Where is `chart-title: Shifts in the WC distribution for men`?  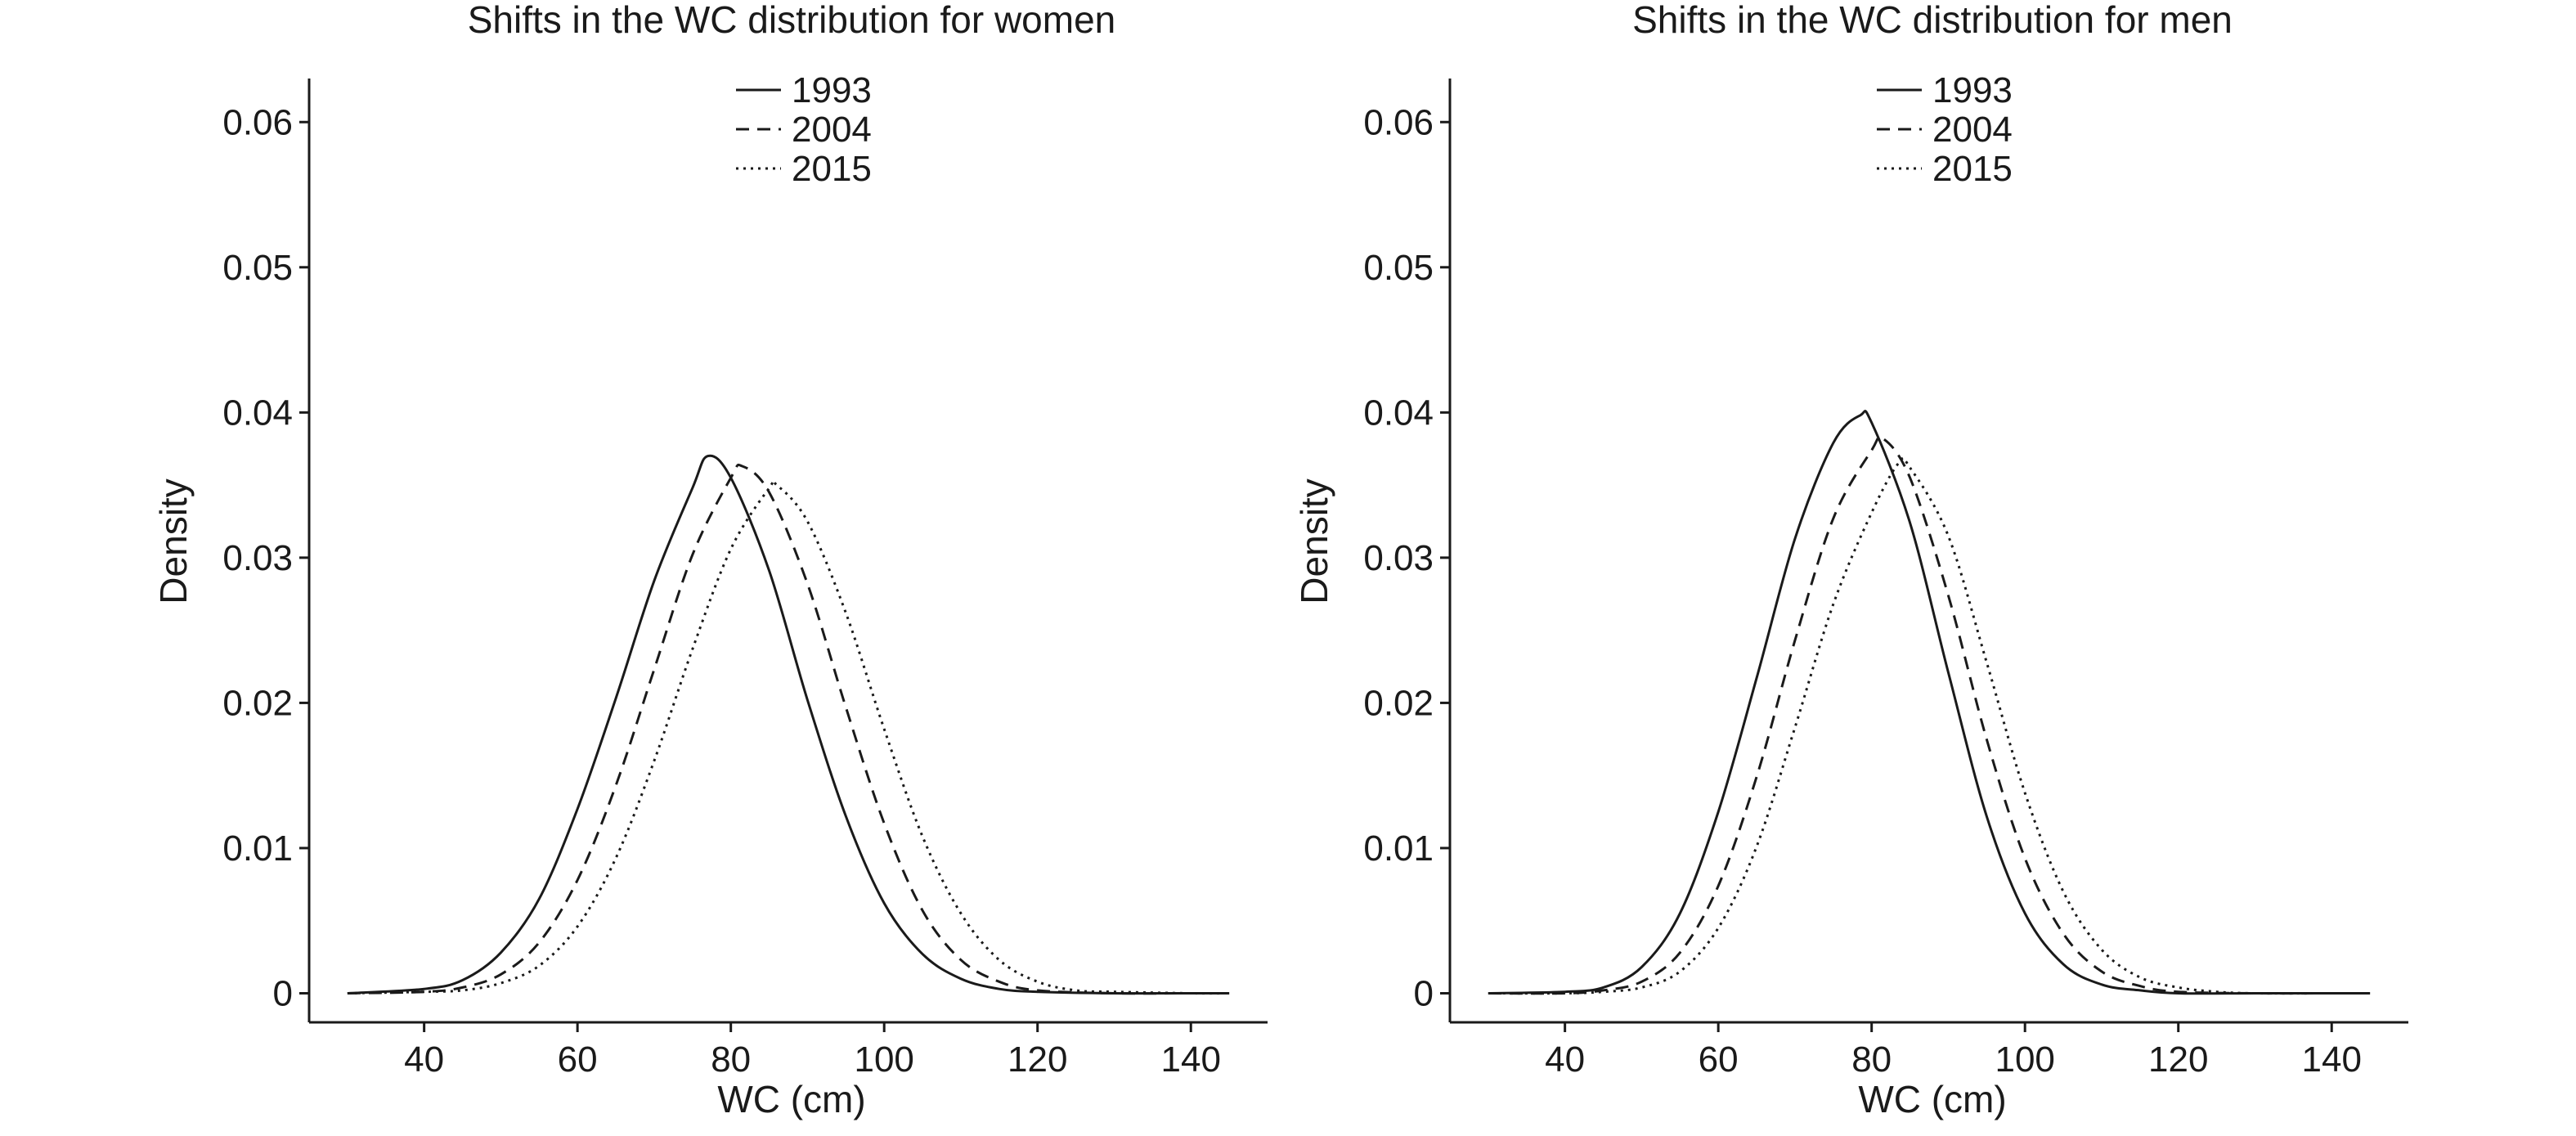 chart-title: Shifts in the WC distribution for men is located at coordinates (1932, 20).